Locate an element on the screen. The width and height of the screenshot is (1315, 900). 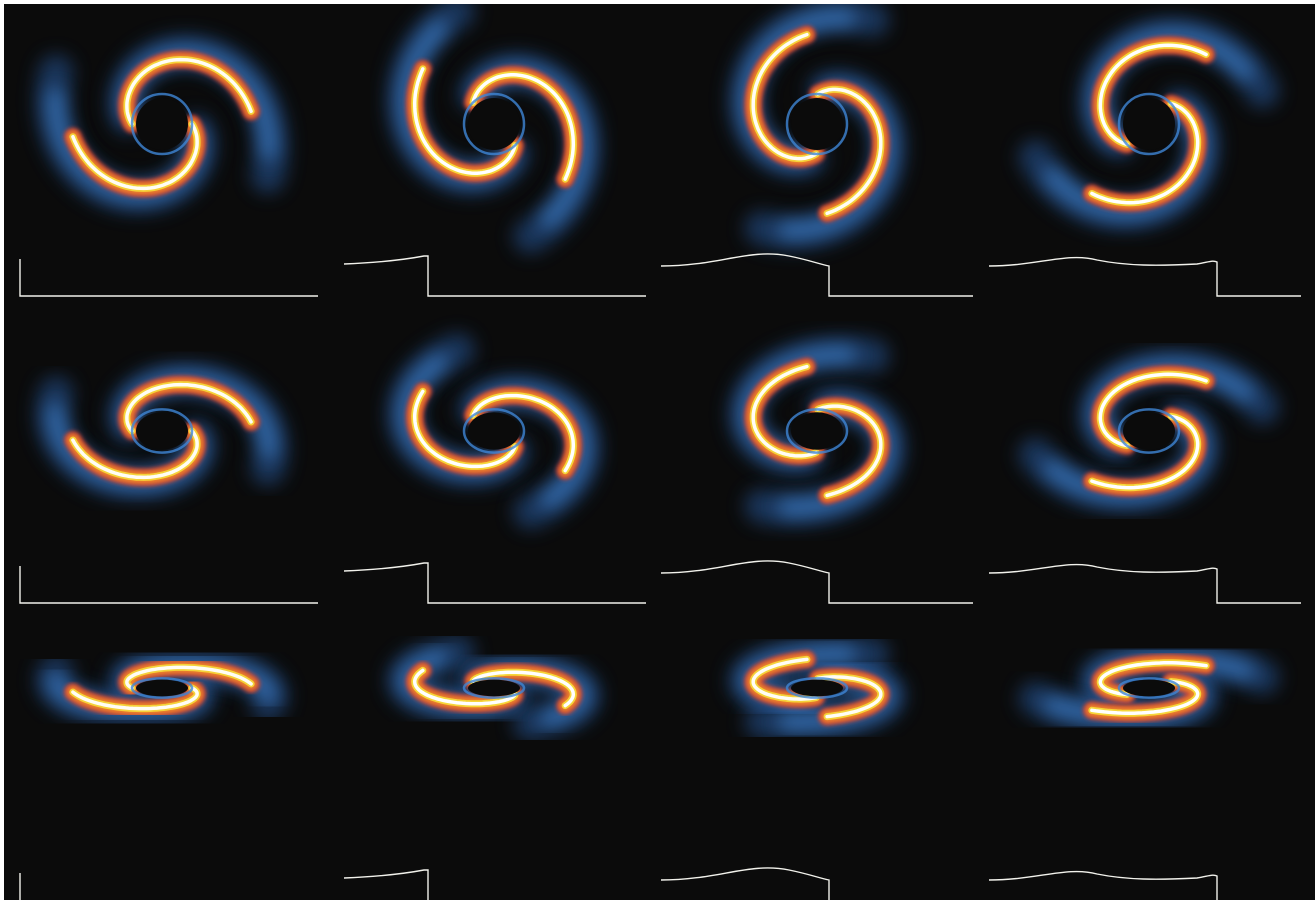
panel-r1-c2 is located at coordinates (823, 460).